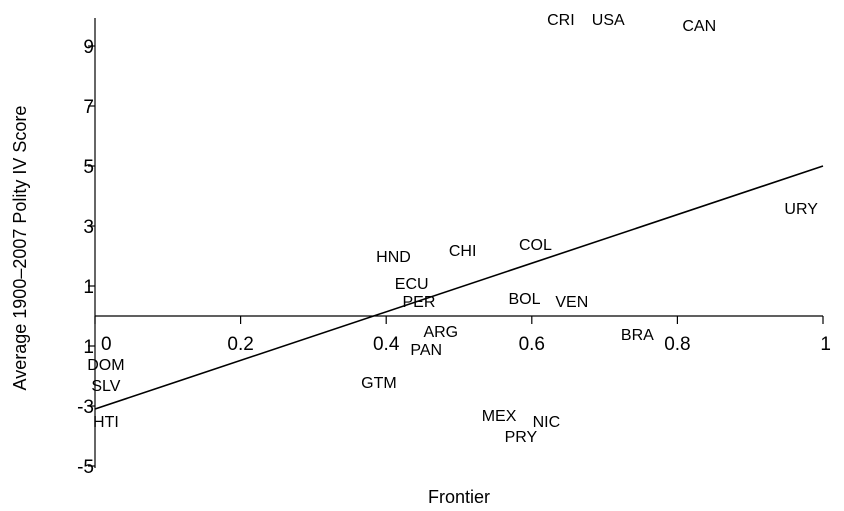 Image resolution: width=844 pixels, height=511 pixels. Describe the element at coordinates (525, 299) in the screenshot. I see `point-label-bol: BOL` at that location.